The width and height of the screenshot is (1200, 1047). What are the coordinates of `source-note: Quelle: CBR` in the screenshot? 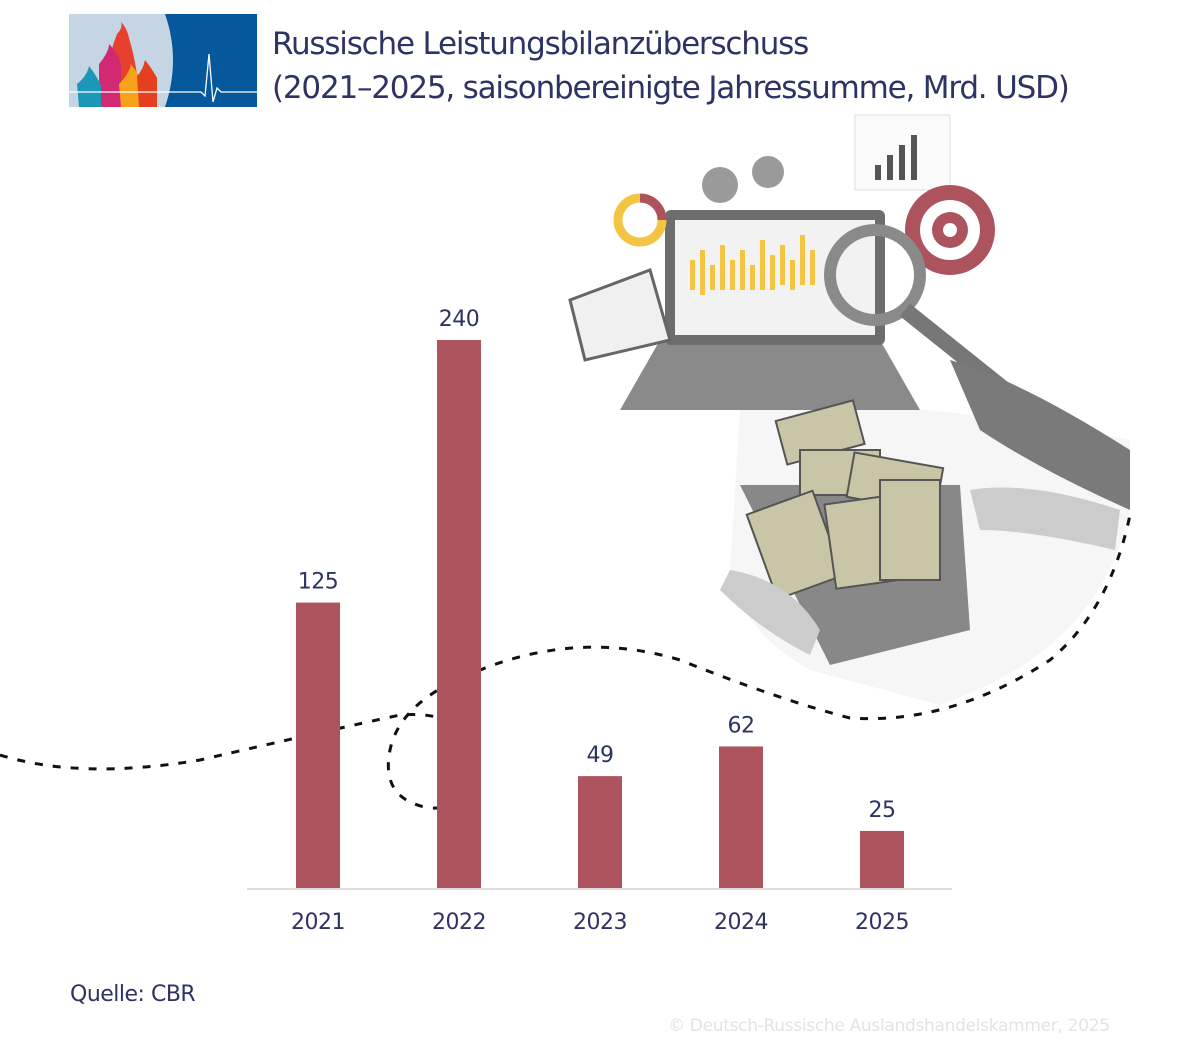 It's located at (133, 994).